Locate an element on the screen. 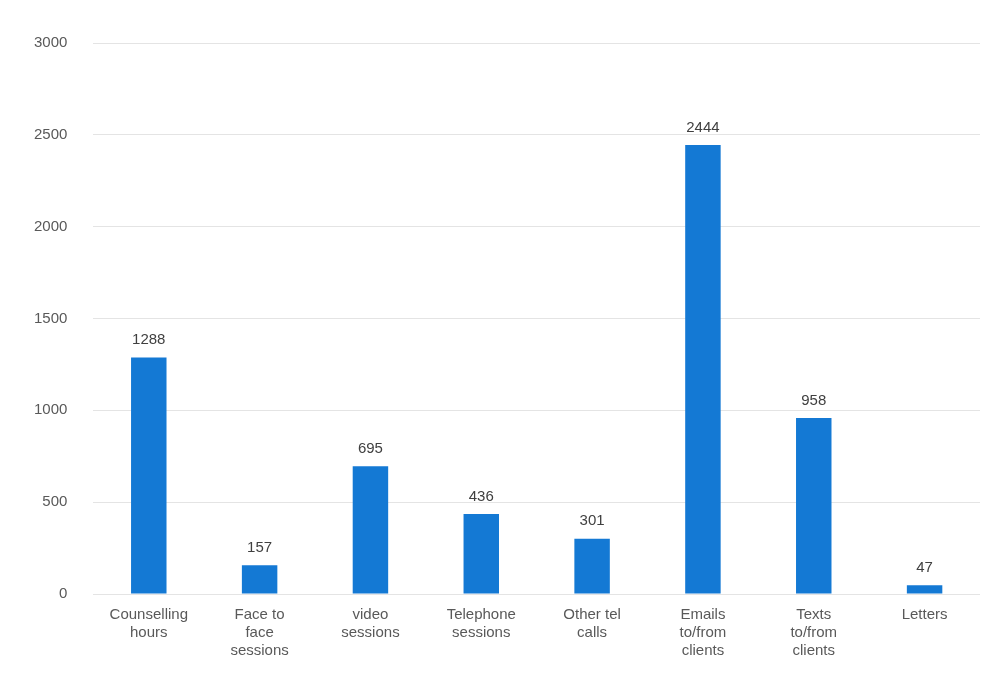  y-tick-label: 2000 is located at coordinates (50, 225).